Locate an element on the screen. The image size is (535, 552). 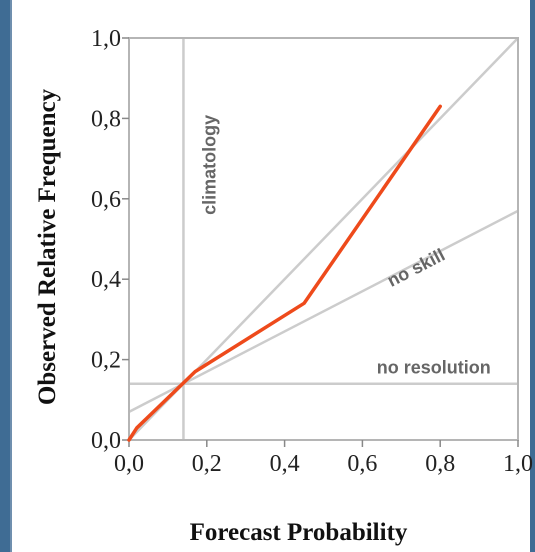
x-tick-label: 0,0 is located at coordinates (129, 464).